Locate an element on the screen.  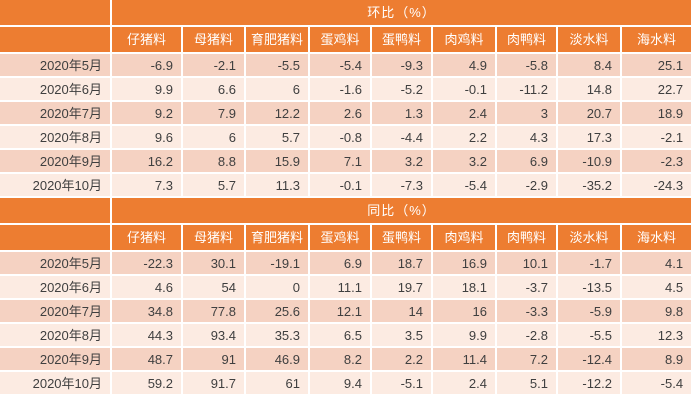
table-row: 2020年10月 59.2 91.7 61 9.4 -5.1 2.4 5.1 -12.2 -5.4 is located at coordinates (345, 384).